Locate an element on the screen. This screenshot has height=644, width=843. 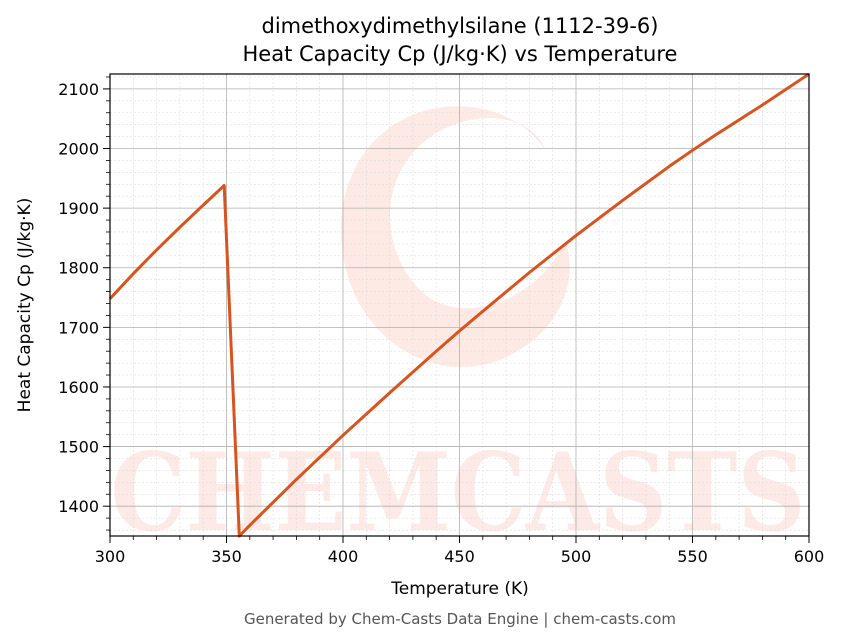
y-tick-label: 1600 is located at coordinates (78, 387).